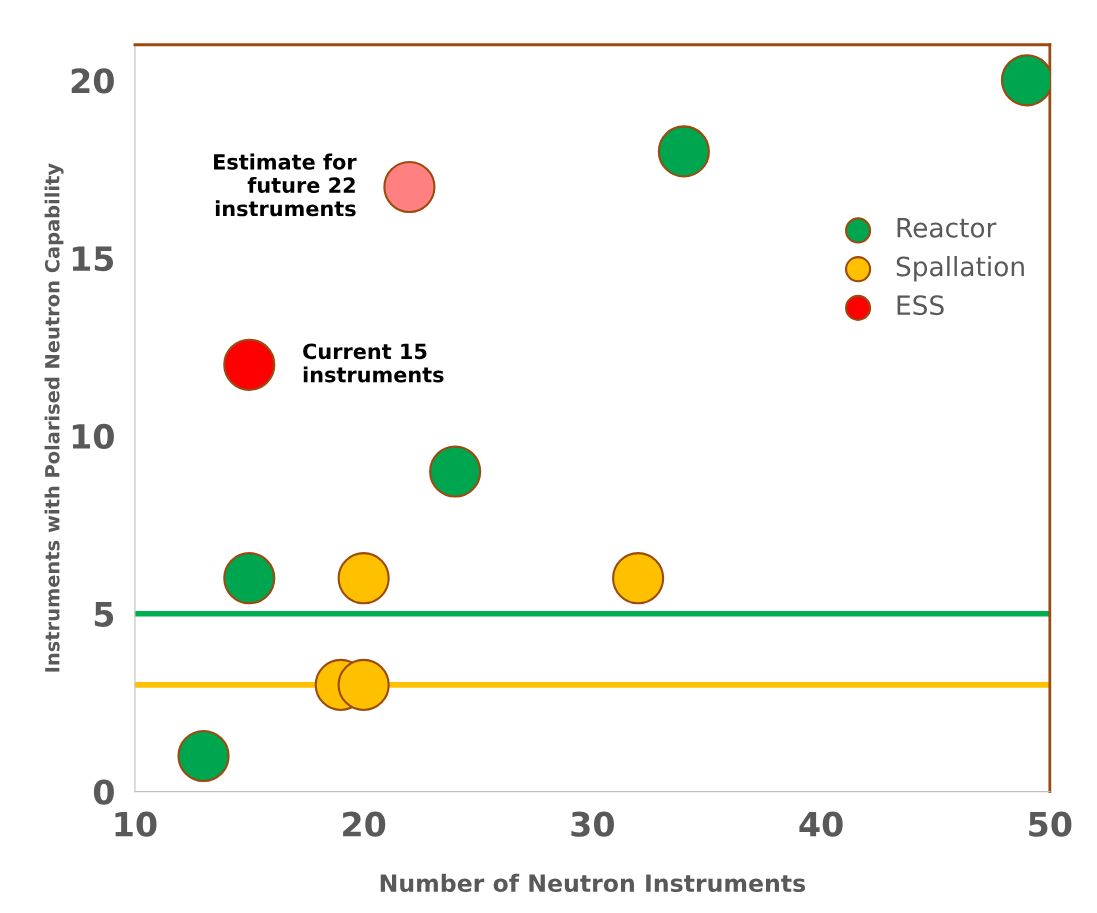  Describe the element at coordinates (947, 228) in the screenshot. I see `legend-label: Reactor` at that location.